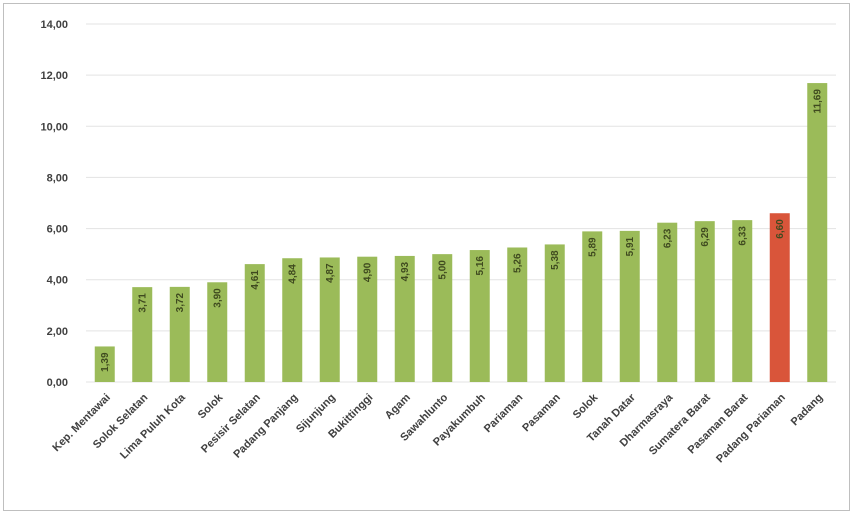 This screenshot has width=855, height=516. What do you see at coordinates (630, 246) in the screenshot?
I see `data-label: 5,91` at bounding box center [630, 246].